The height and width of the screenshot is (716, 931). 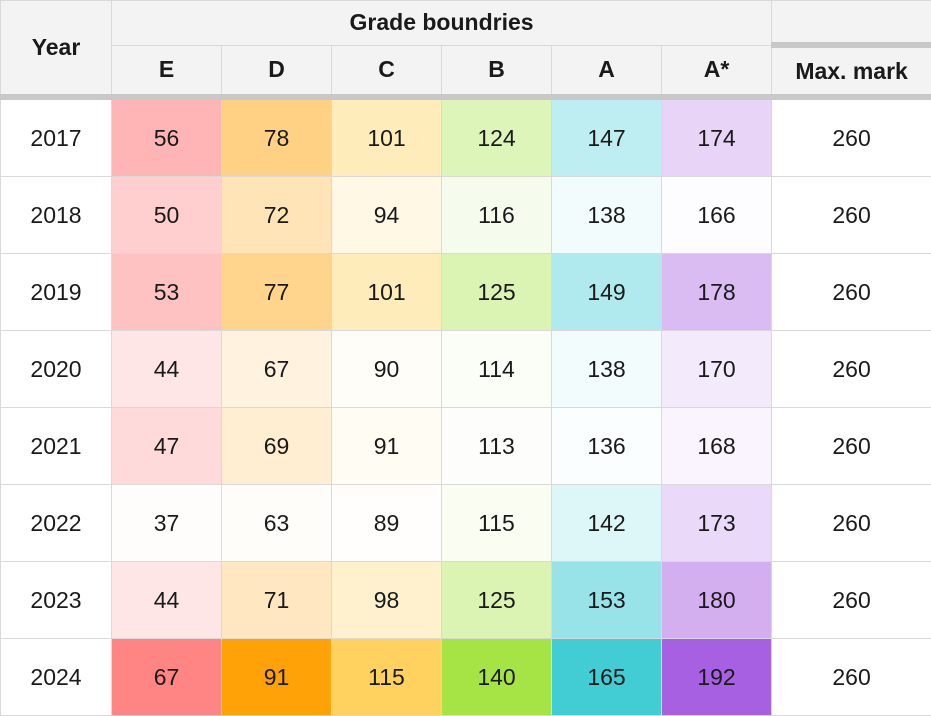 What do you see at coordinates (56, 446) in the screenshot?
I see `year-cell: 2021` at bounding box center [56, 446].